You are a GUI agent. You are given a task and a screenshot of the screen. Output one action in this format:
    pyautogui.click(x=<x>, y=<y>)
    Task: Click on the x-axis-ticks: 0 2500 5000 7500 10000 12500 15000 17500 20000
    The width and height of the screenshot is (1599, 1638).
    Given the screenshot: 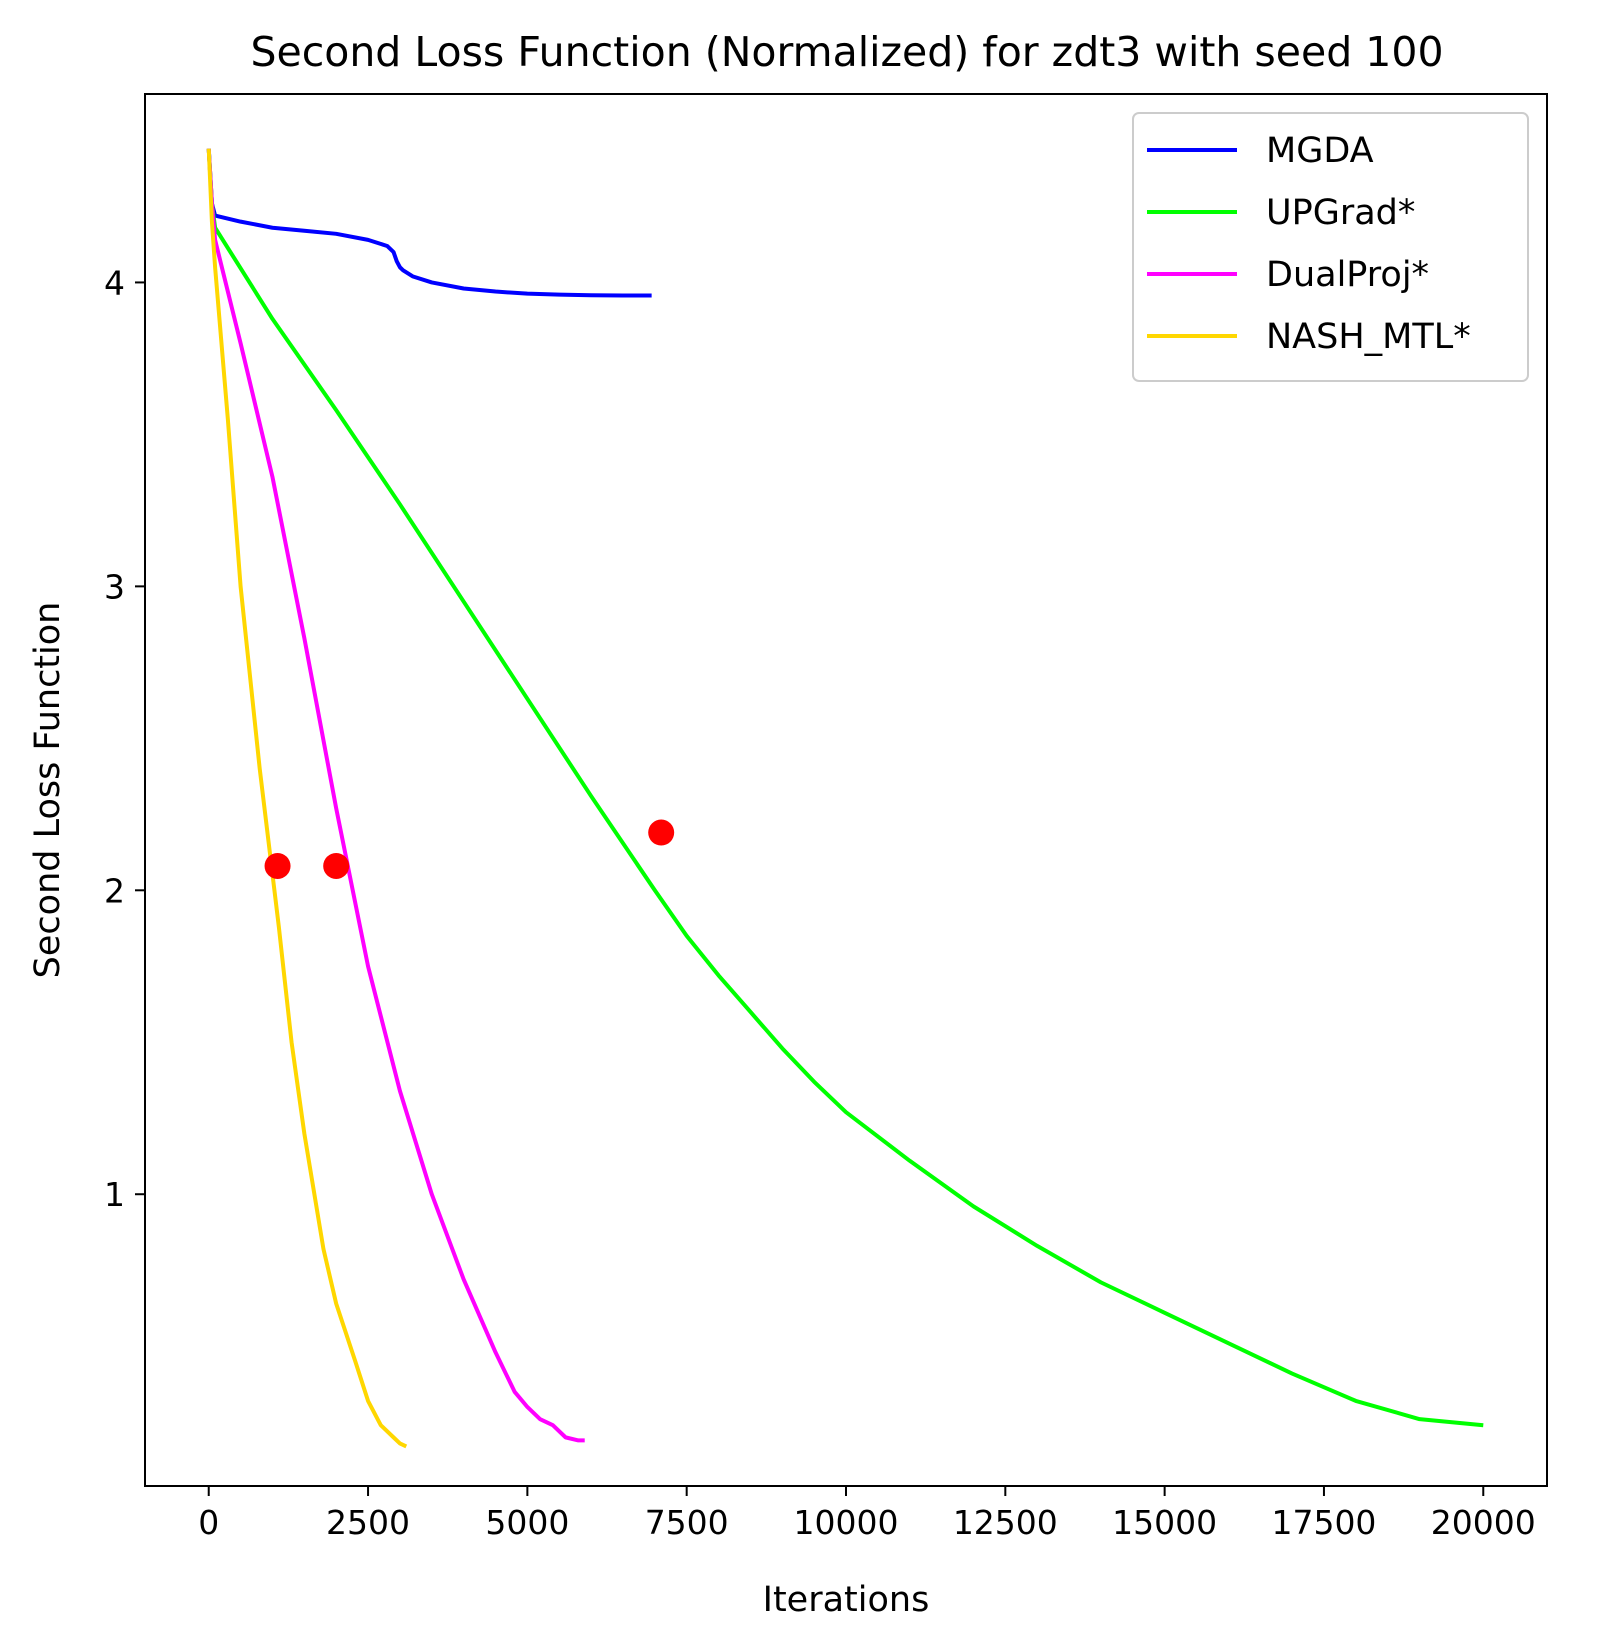 What is the action you would take?
    pyautogui.click(x=867, y=1514)
    